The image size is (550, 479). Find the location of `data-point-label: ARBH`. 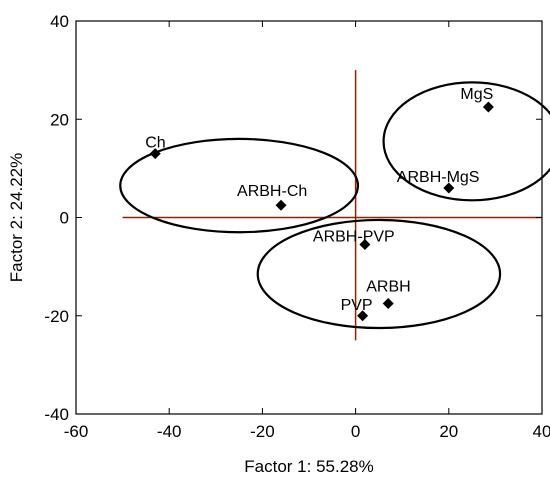

data-point-label: ARBH is located at coordinates (388, 286).